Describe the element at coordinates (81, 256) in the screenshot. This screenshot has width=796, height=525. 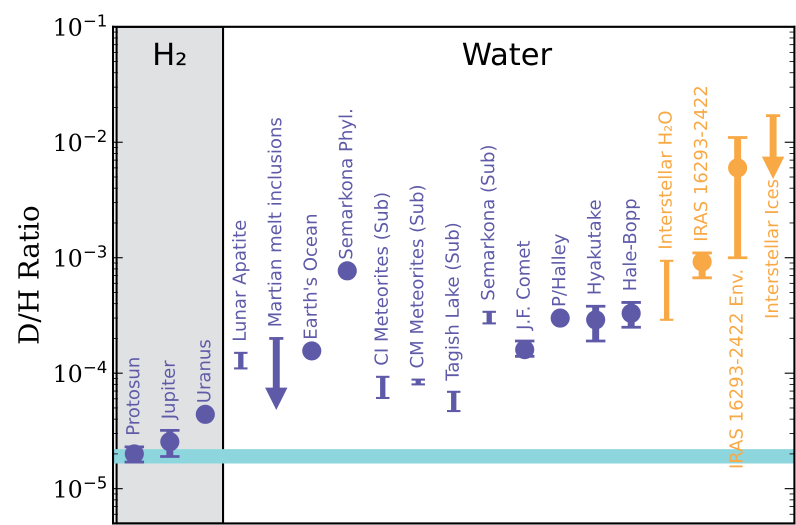
I see `y-tick-label: 10$^{−3}$` at that location.